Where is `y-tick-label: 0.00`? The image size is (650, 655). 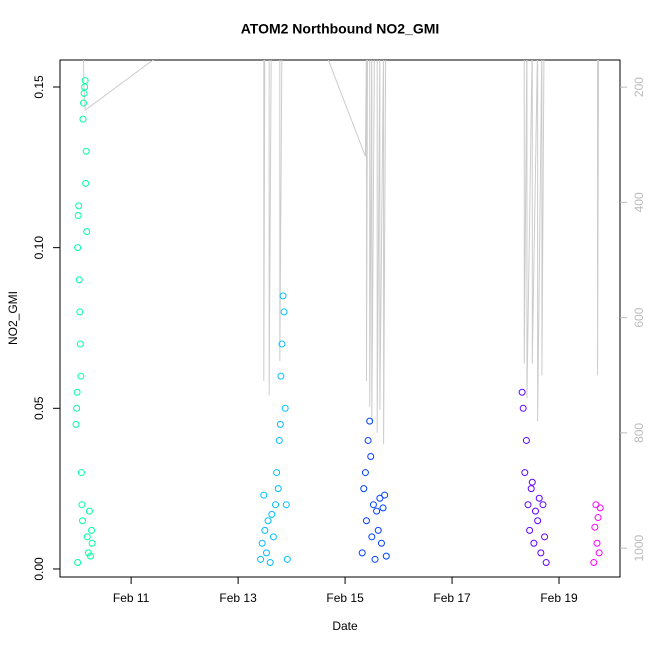
y-tick-label: 0.00 is located at coordinates (39, 569).